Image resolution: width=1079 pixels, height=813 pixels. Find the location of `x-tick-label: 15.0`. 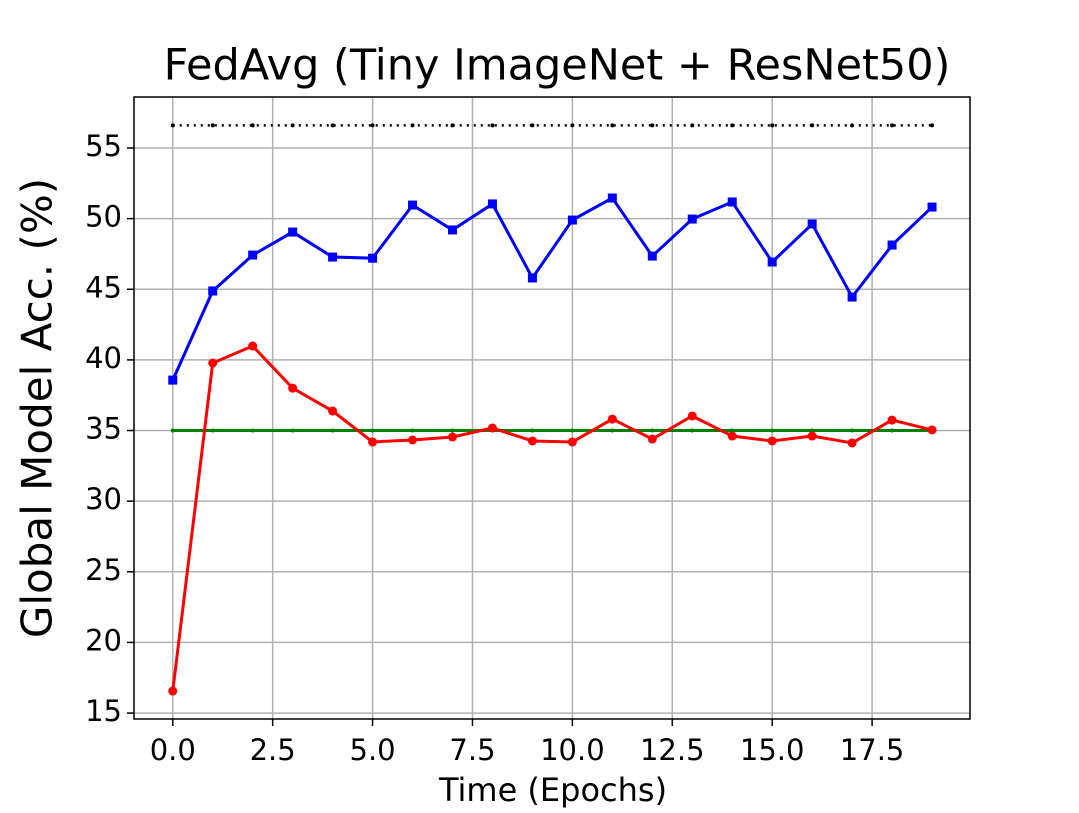

x-tick-label: 15.0 is located at coordinates (772, 750).